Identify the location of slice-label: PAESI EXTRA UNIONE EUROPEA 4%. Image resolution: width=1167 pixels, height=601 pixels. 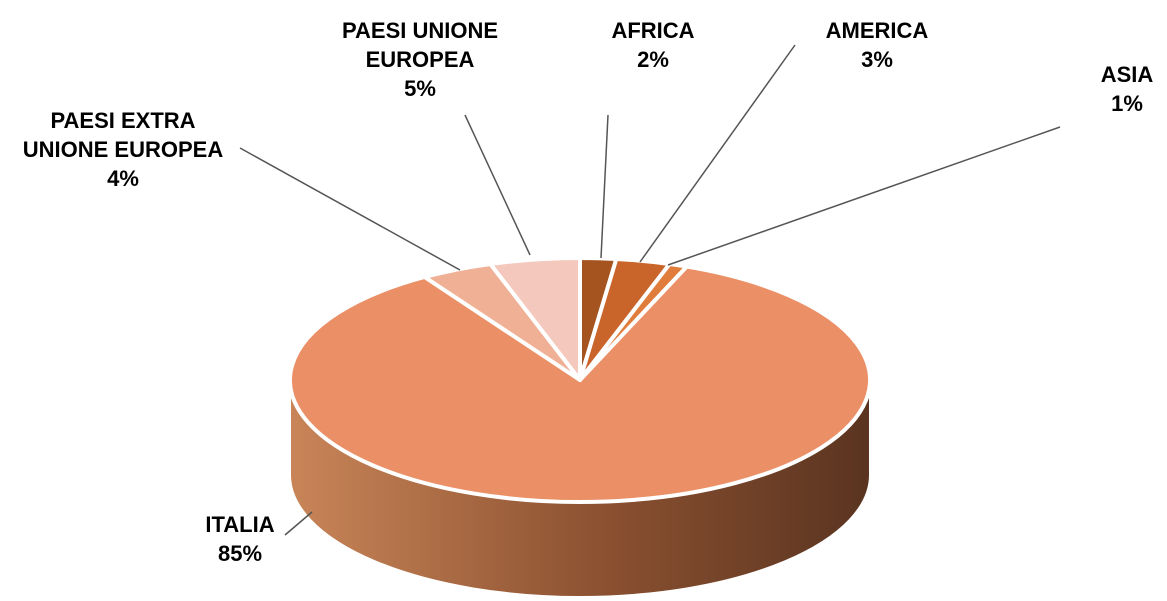
(123, 149).